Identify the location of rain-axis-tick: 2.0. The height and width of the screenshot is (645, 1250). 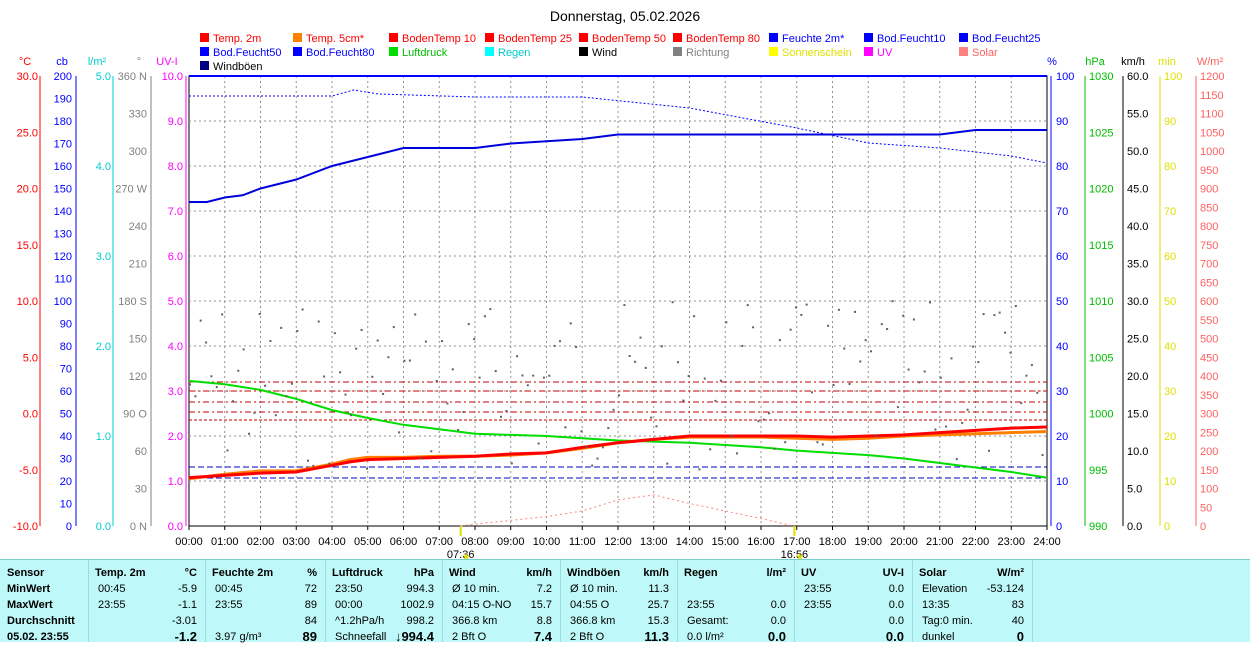
(103, 347).